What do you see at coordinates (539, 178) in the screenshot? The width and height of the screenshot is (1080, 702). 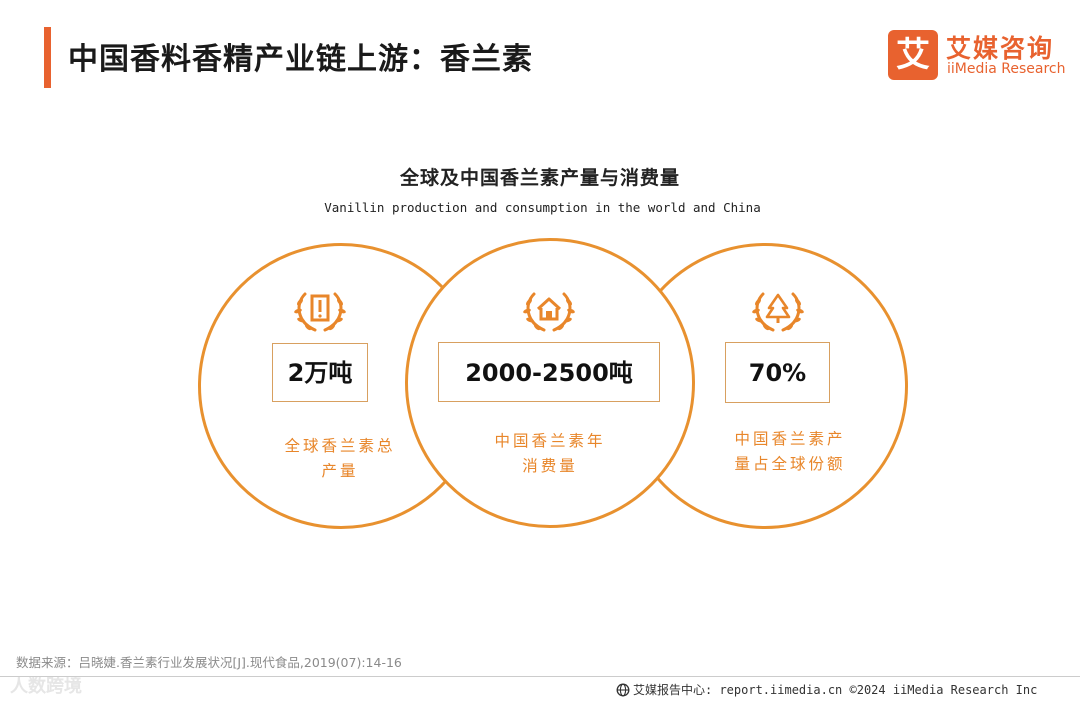 I see `chart-title-cn: 全球及中国香兰素产量与消费量` at bounding box center [539, 178].